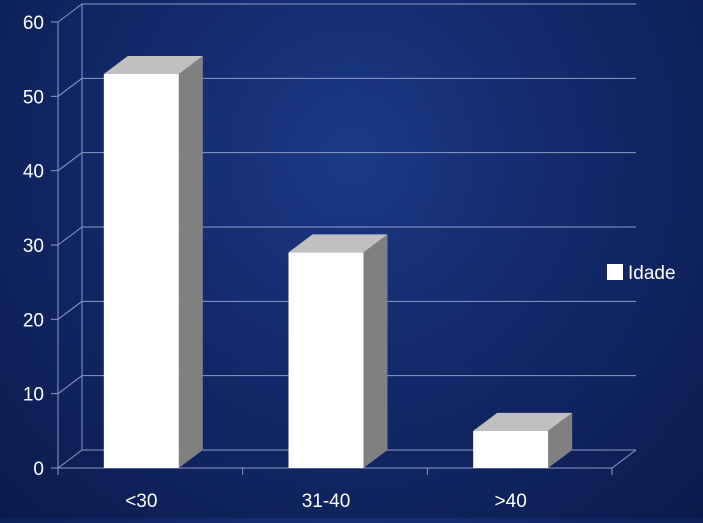 This screenshot has height=523, width=703. I want to click on x-tick-label-1: 31-40, so click(326, 501).